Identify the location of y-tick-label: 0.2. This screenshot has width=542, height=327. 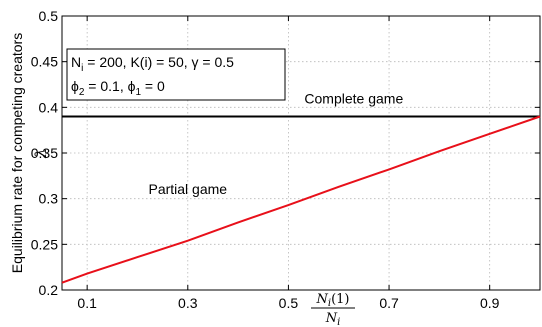
(49, 290).